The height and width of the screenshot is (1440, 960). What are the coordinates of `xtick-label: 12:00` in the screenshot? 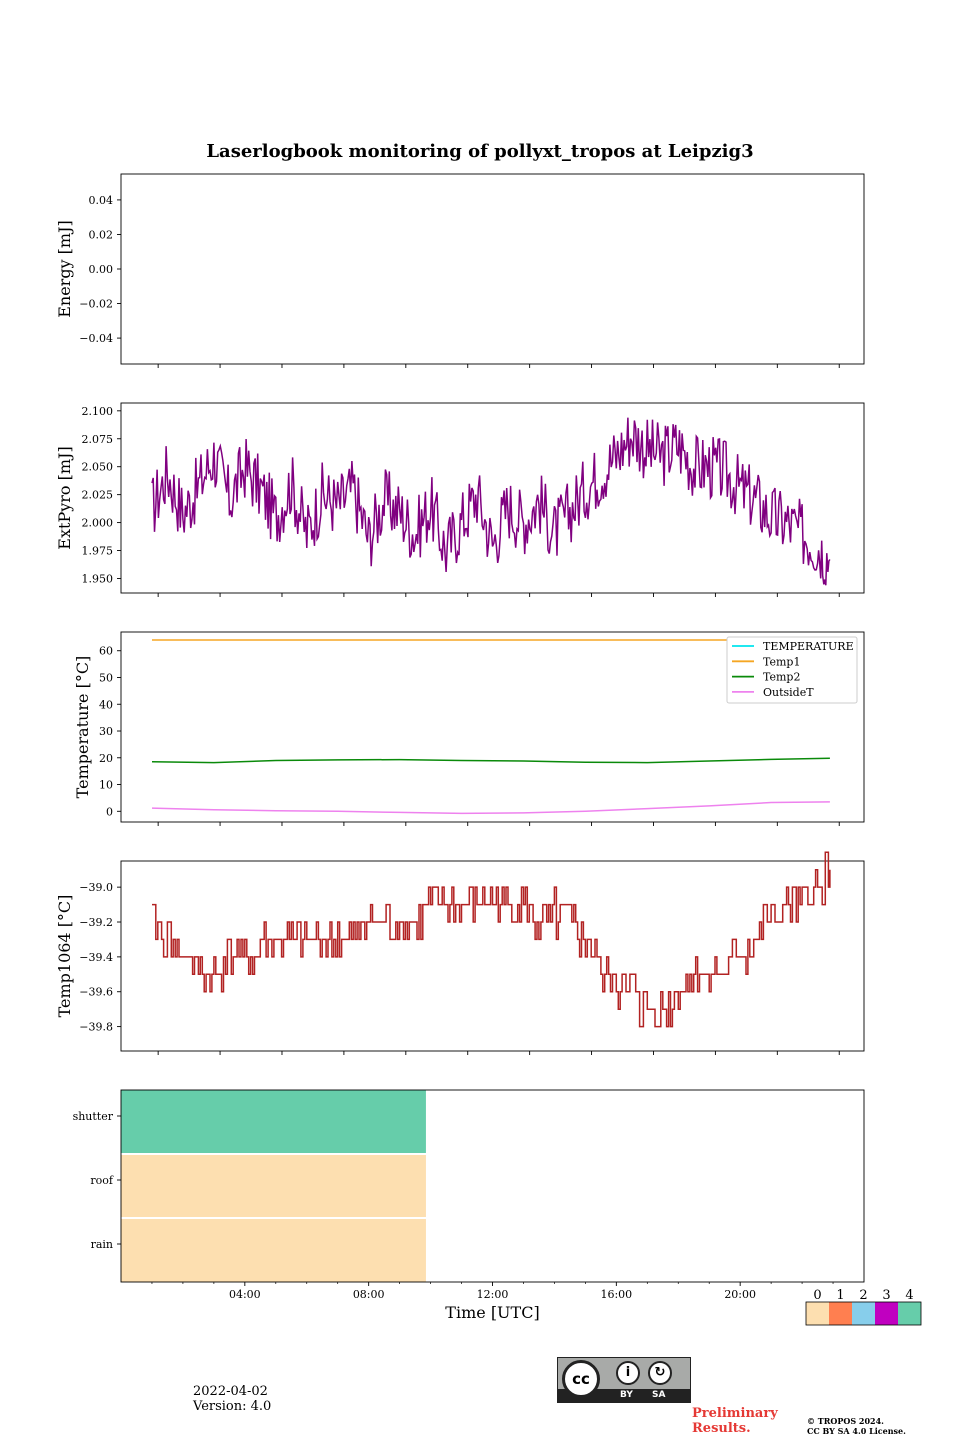 It's located at (493, 1294).